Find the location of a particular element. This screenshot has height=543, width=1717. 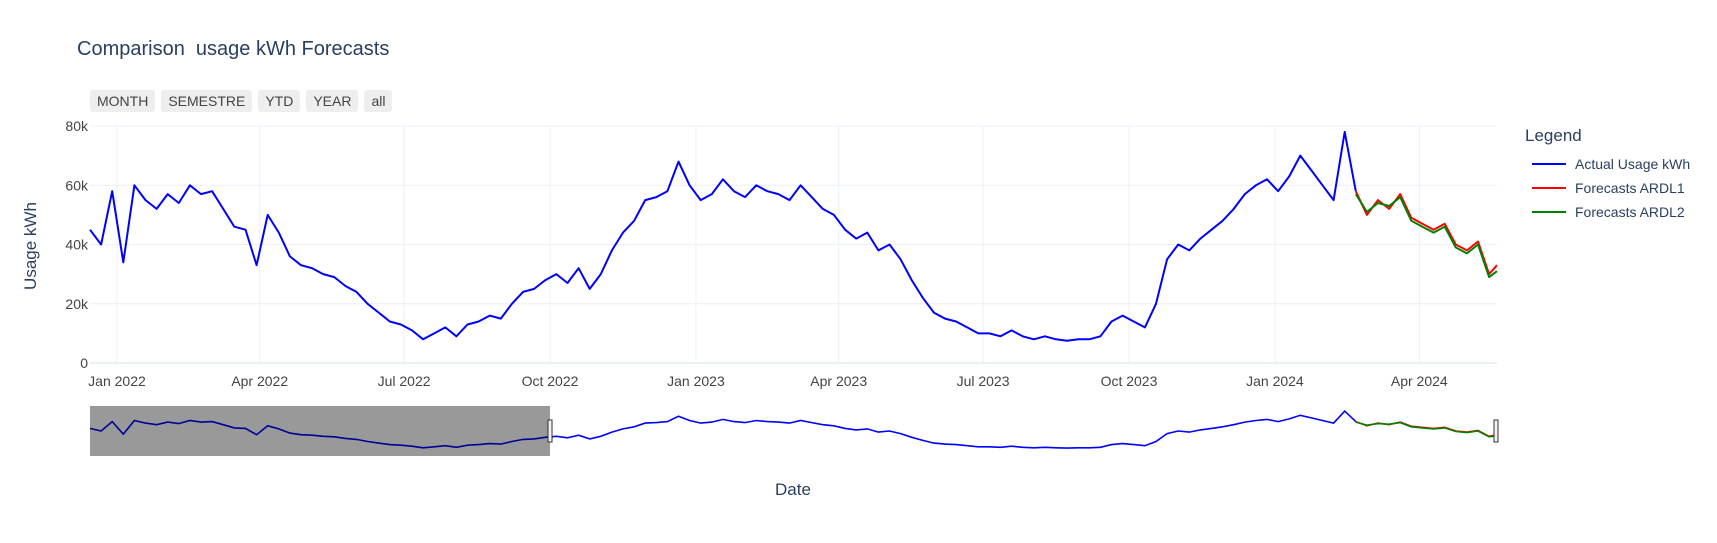

y-tick-label: 40k is located at coordinates (77, 245).